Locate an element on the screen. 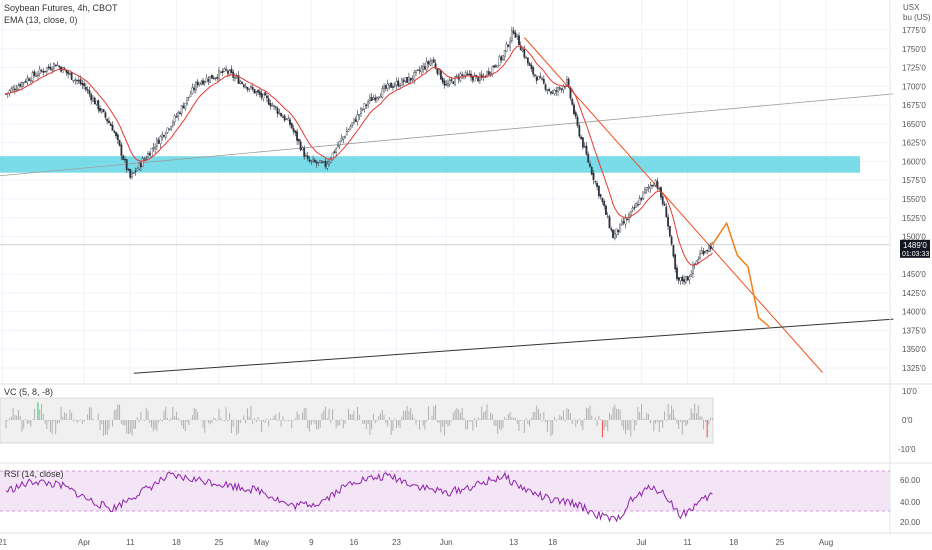 Image resolution: width=932 pixels, height=550 pixels. vc-tick-top: 10'0 is located at coordinates (909, 391).